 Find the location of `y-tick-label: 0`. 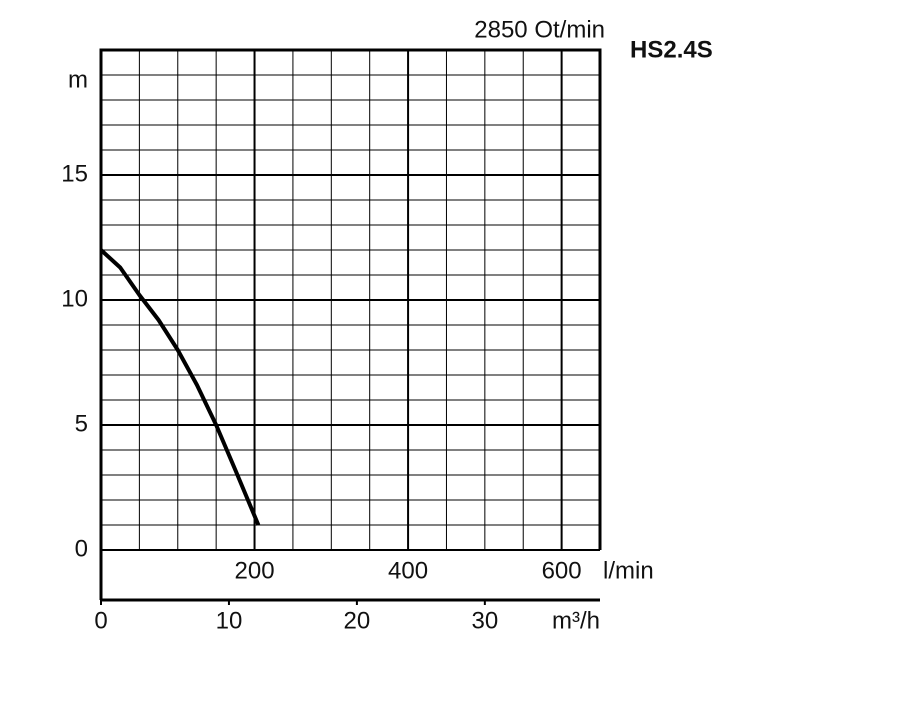

y-tick-label: 0 is located at coordinates (81, 548).